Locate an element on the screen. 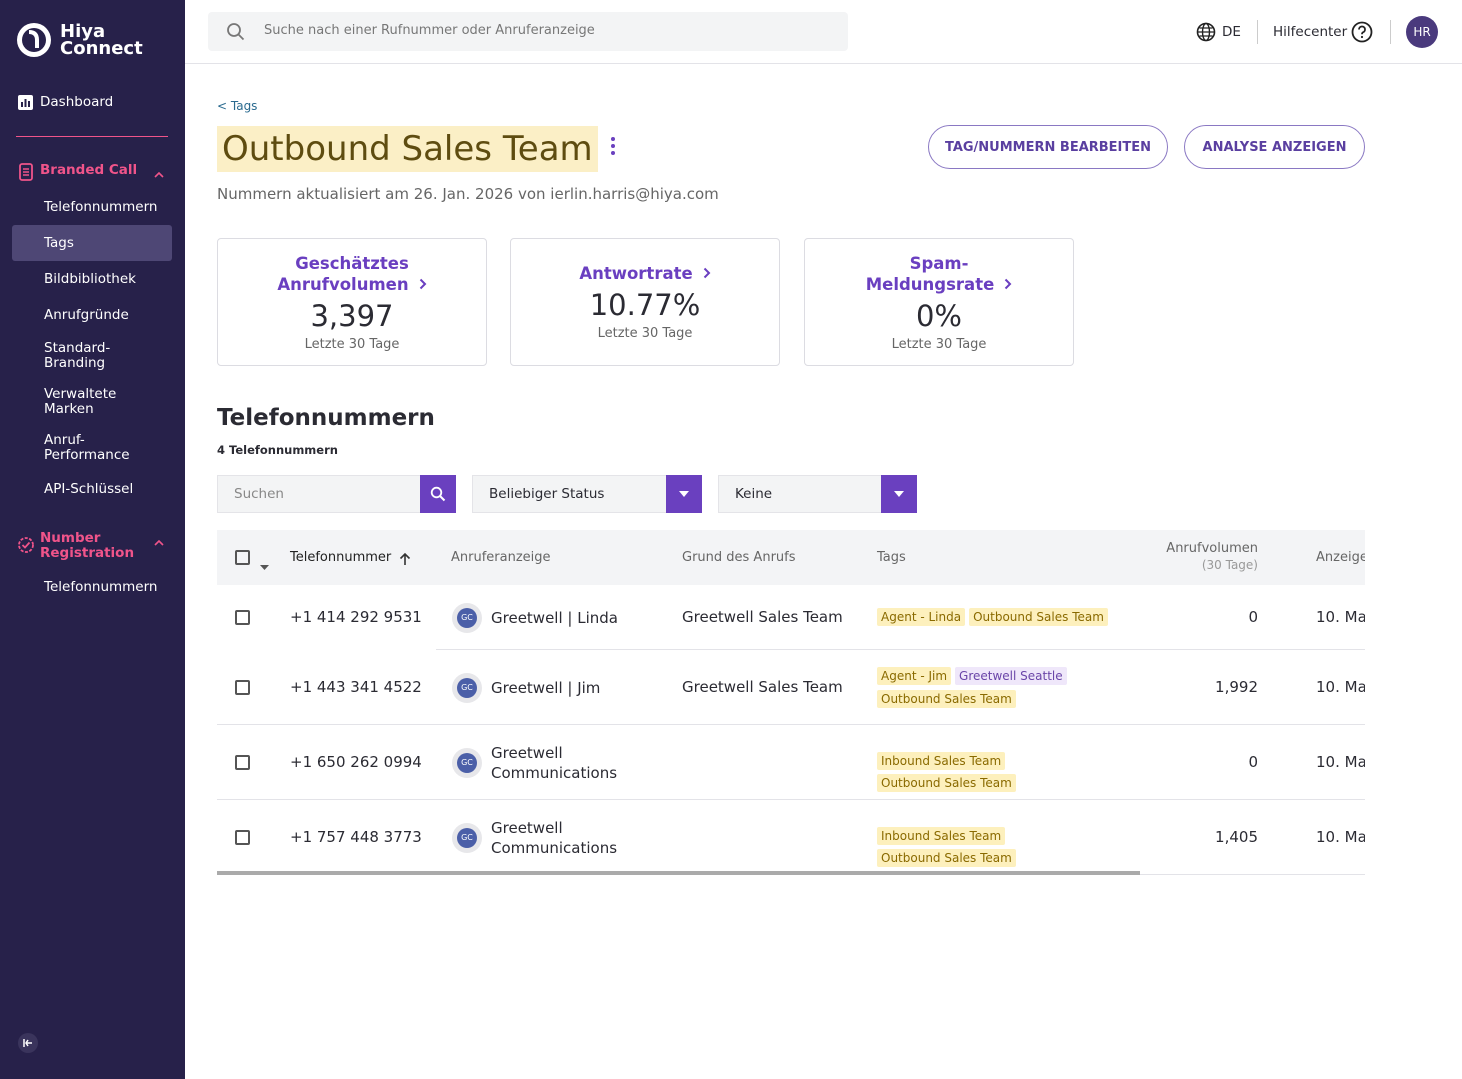 Image resolution: width=1462 pixels, height=1079 pixels. stat-value: 10.77% is located at coordinates (645, 305).